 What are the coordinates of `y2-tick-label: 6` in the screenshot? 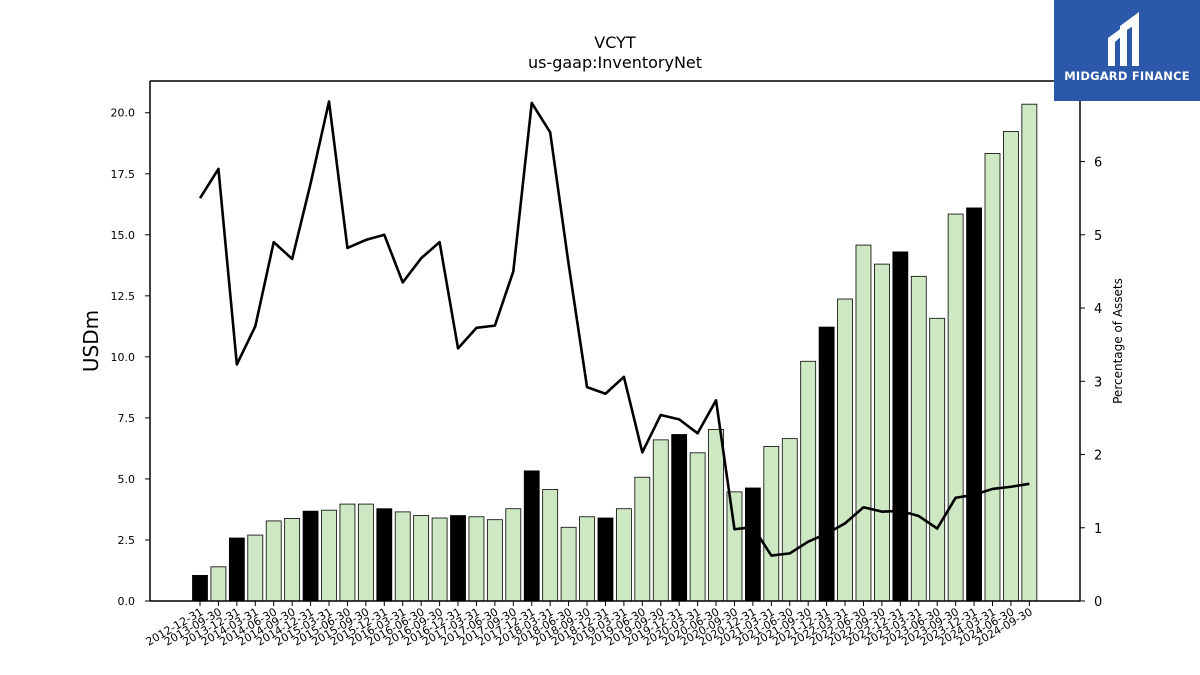 It's located at (1098, 163).